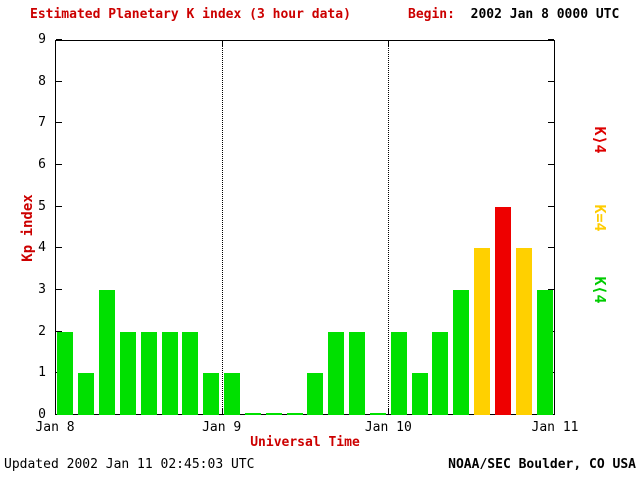  What do you see at coordinates (42, 164) in the screenshot?
I see `y-tick-label: 6` at bounding box center [42, 164].